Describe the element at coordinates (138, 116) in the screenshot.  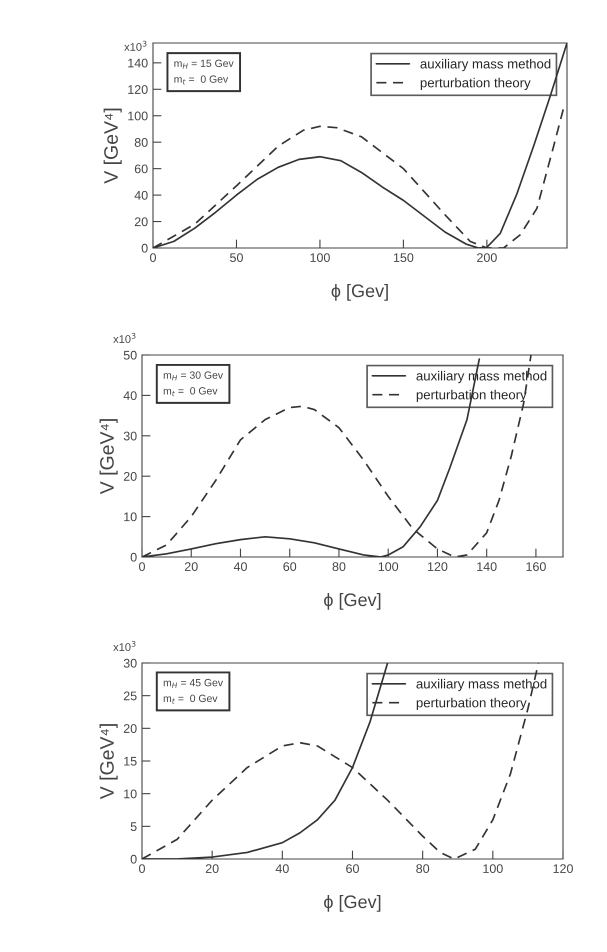
I see `y-tick-label: 100` at that location.